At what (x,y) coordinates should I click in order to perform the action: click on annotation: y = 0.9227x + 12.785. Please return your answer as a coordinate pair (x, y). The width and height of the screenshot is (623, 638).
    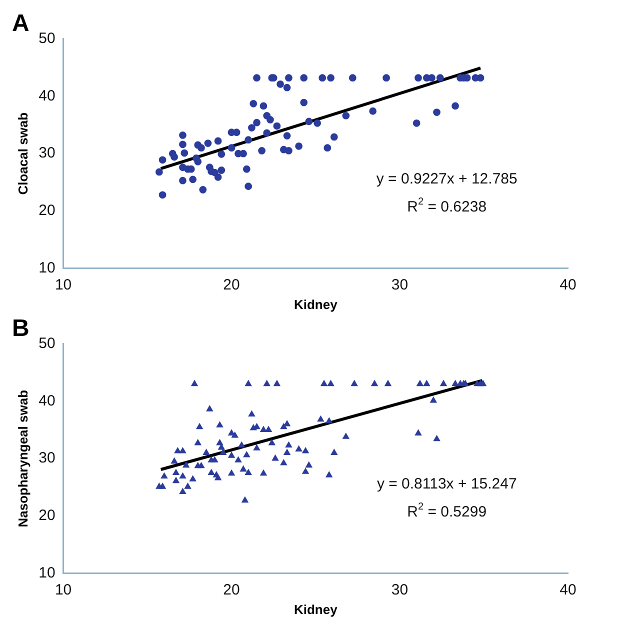
    Looking at the image, I should click on (447, 179).